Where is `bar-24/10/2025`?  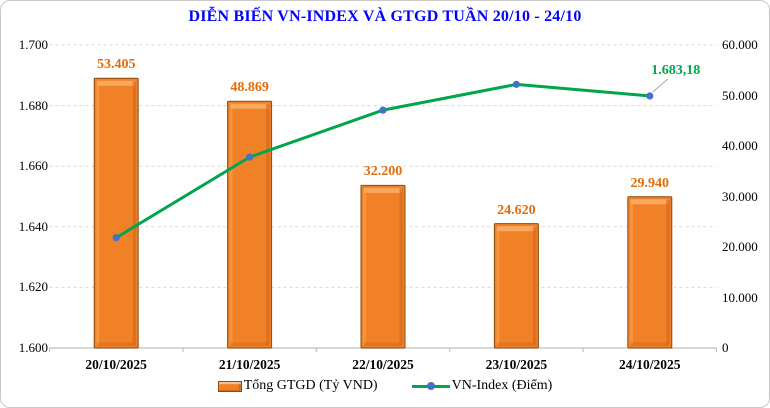
bar-24/10/2025 is located at coordinates (650, 272).